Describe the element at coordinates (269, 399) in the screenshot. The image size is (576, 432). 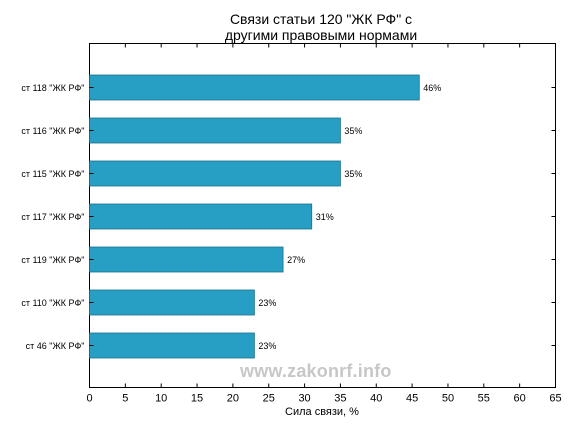
I see `x-tick-label: 25` at that location.